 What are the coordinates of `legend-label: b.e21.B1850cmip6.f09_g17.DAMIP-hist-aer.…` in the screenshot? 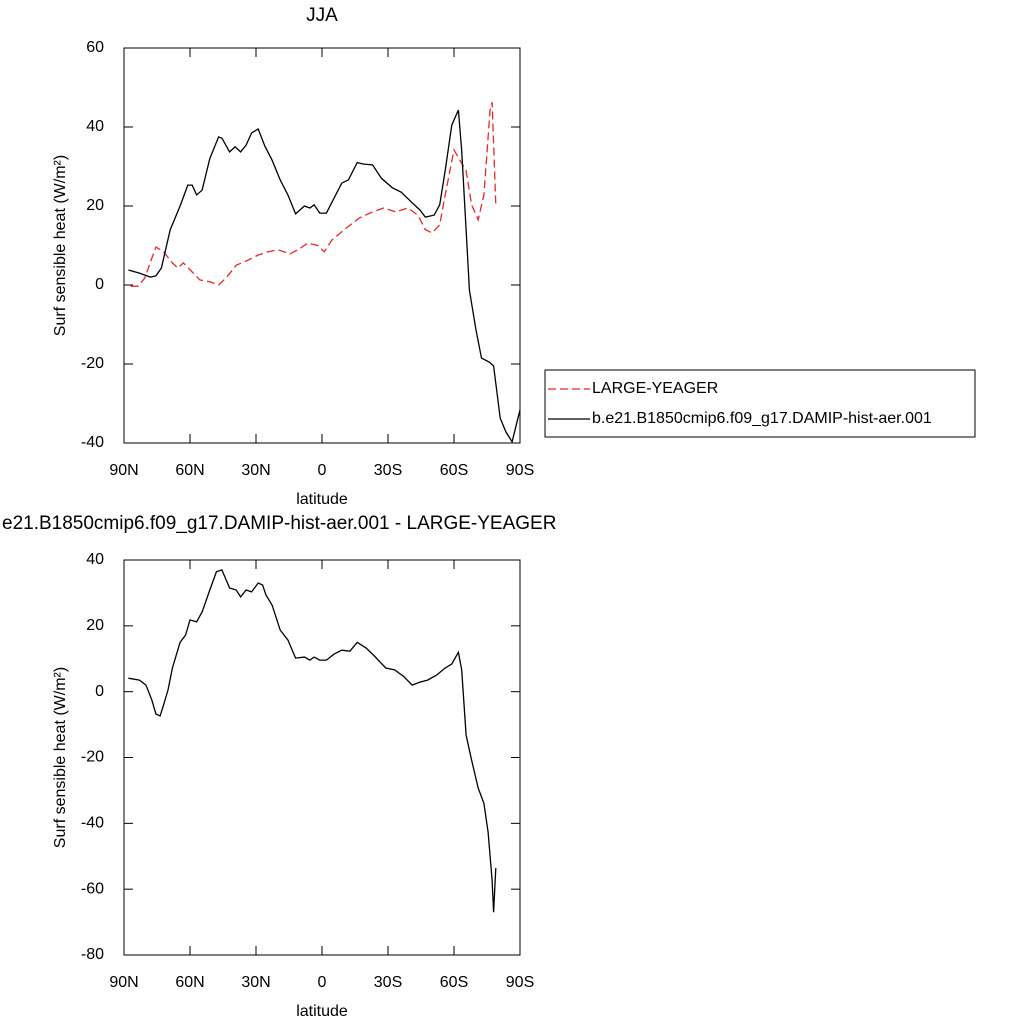 It's located at (762, 418).